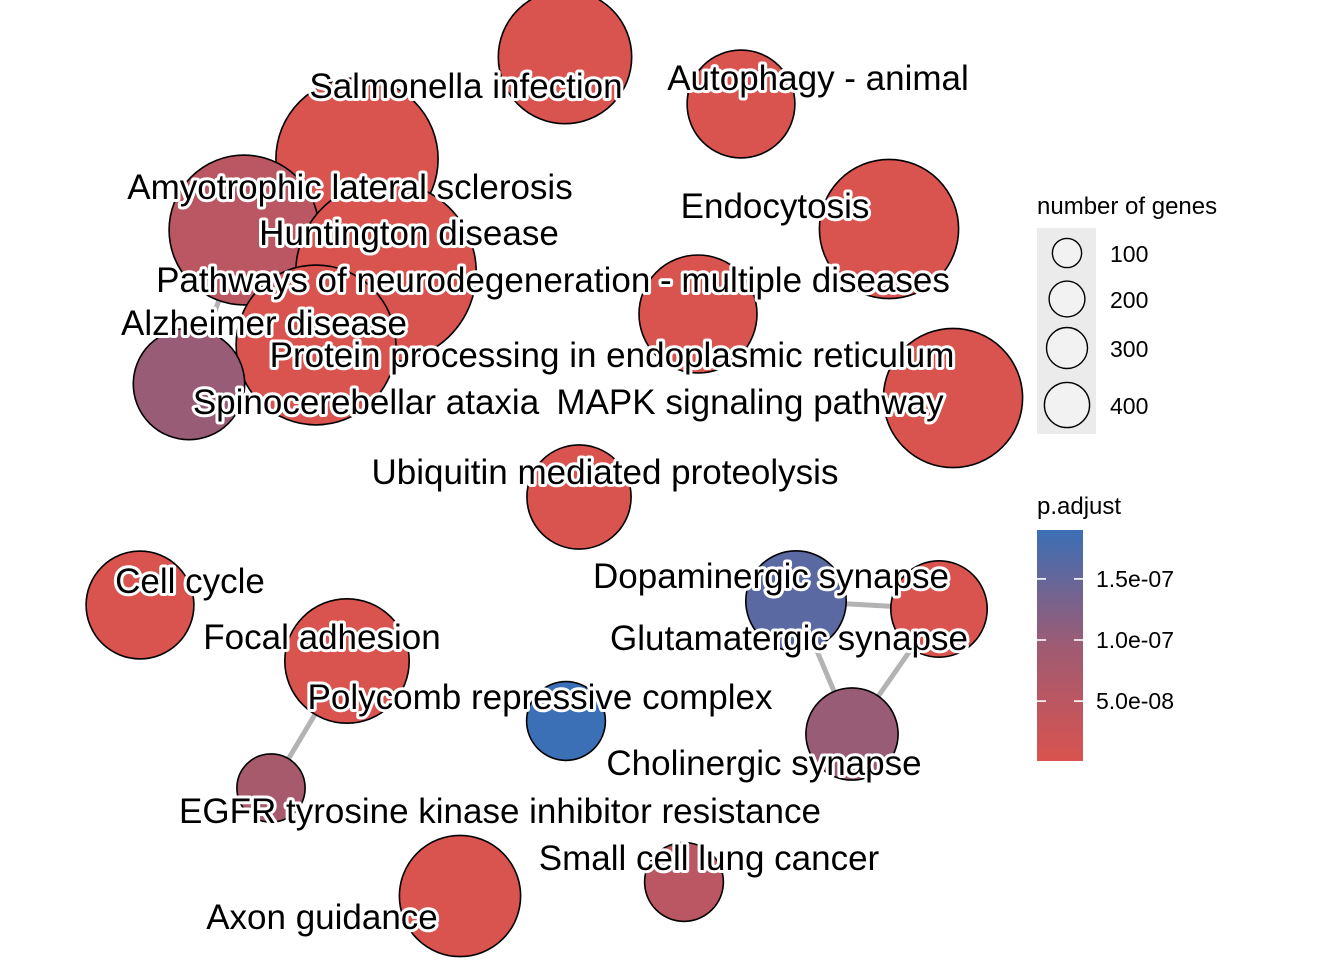 The width and height of the screenshot is (1344, 960). I want to click on node-axon, so click(460, 896).